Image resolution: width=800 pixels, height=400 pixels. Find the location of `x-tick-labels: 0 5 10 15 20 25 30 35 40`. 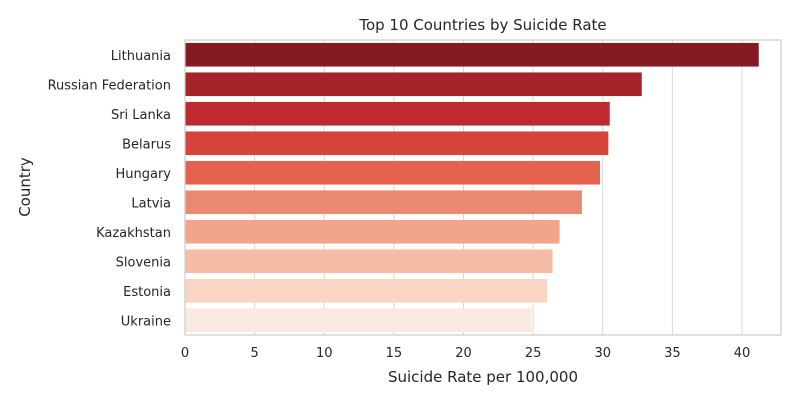

x-tick-labels: 0 5 10 15 20 25 30 35 40 is located at coordinates (465, 353).